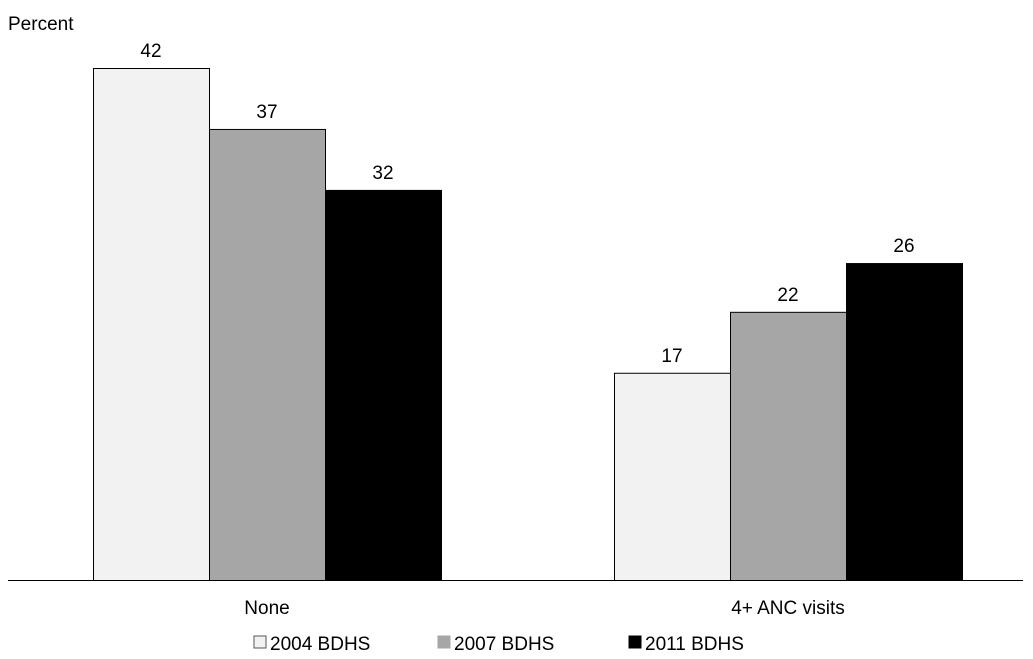 Image resolution: width=1033 pixels, height=659 pixels. What do you see at coordinates (266, 608) in the screenshot?
I see `category-label: None` at bounding box center [266, 608].